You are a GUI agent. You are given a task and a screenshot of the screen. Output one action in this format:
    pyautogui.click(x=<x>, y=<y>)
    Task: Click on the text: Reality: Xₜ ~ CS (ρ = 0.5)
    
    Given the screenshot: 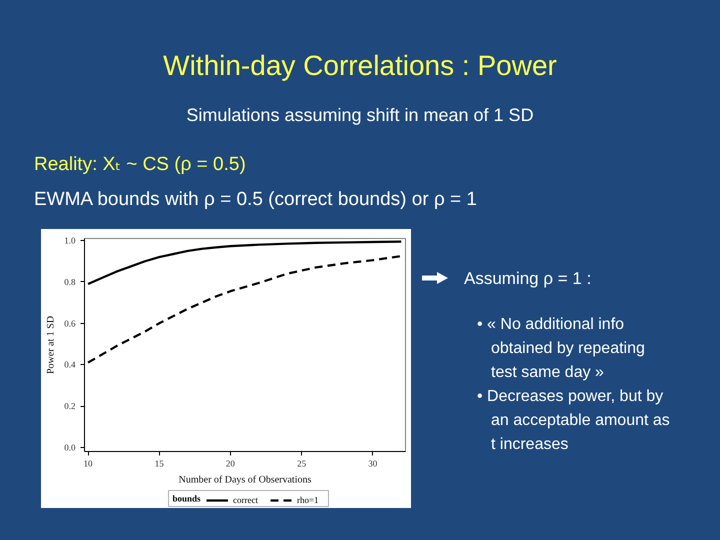 What is the action you would take?
    pyautogui.click(x=139, y=165)
    